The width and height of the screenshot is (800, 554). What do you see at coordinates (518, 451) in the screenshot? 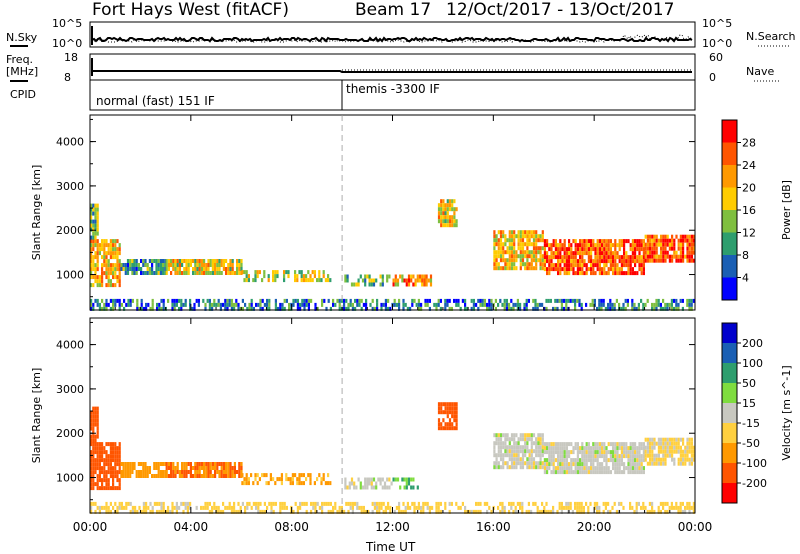
I see `velocity-region` at bounding box center [518, 451].